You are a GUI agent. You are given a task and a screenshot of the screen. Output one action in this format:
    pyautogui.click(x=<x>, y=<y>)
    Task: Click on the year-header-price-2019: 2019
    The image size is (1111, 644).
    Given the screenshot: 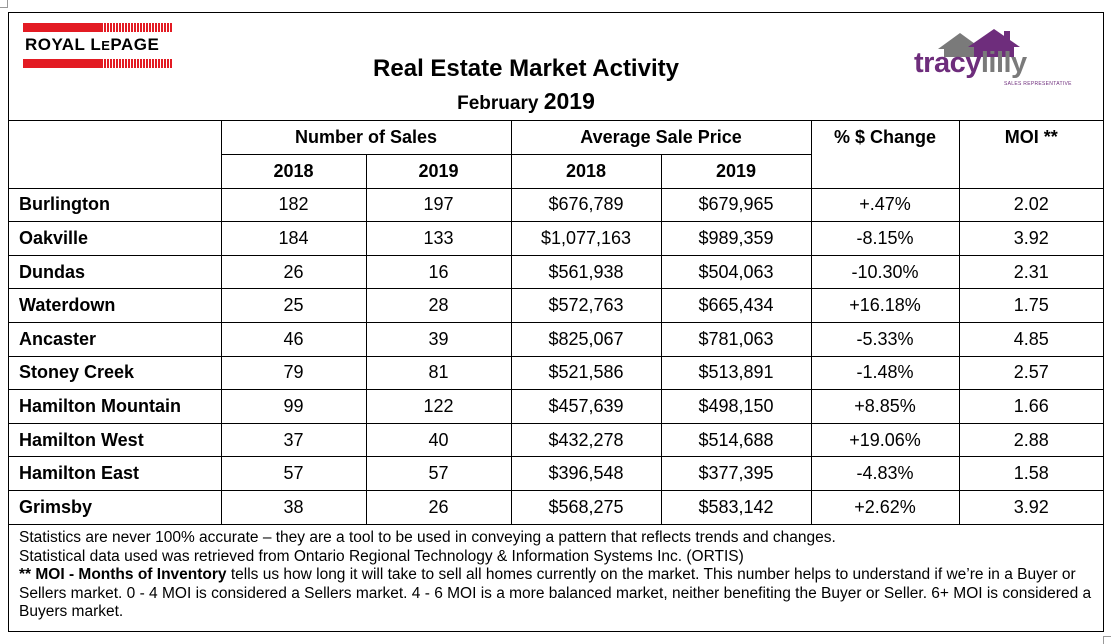 What is the action you would take?
    pyautogui.click(x=736, y=171)
    